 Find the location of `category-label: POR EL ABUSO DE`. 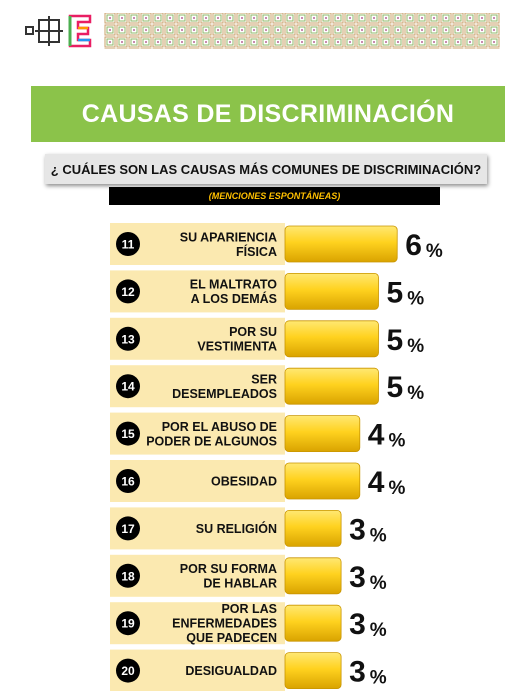

category-label: POR EL ABUSO DE is located at coordinates (219, 427).